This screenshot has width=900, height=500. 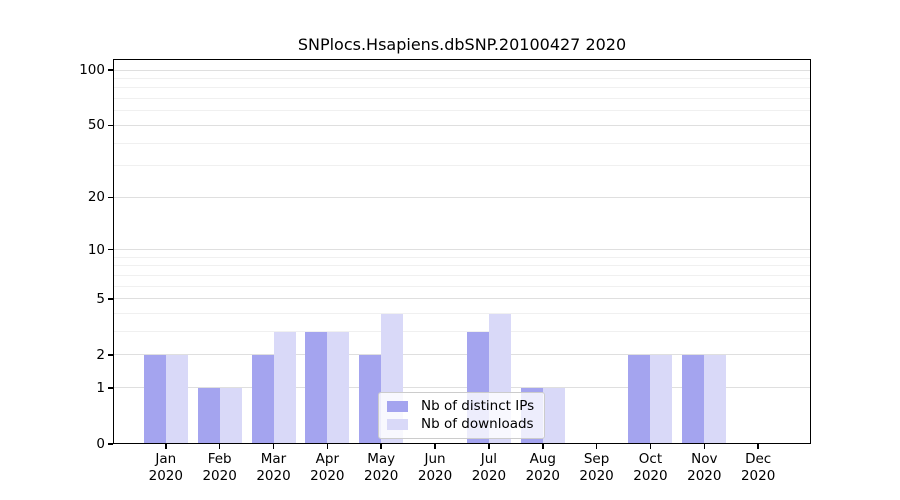 What do you see at coordinates (100, 354) in the screenshot?
I see `y-tick-label-2: 2` at bounding box center [100, 354].